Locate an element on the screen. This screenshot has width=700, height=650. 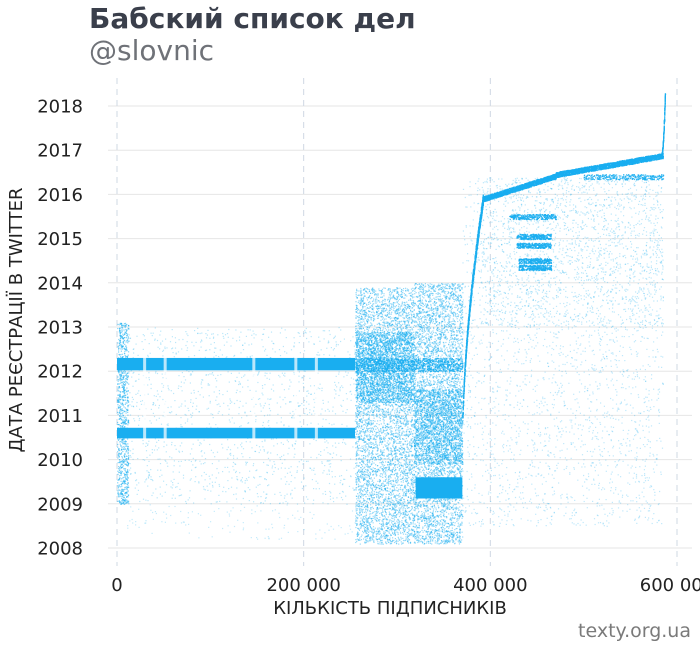
dense-band-2010 is located at coordinates (236, 433).